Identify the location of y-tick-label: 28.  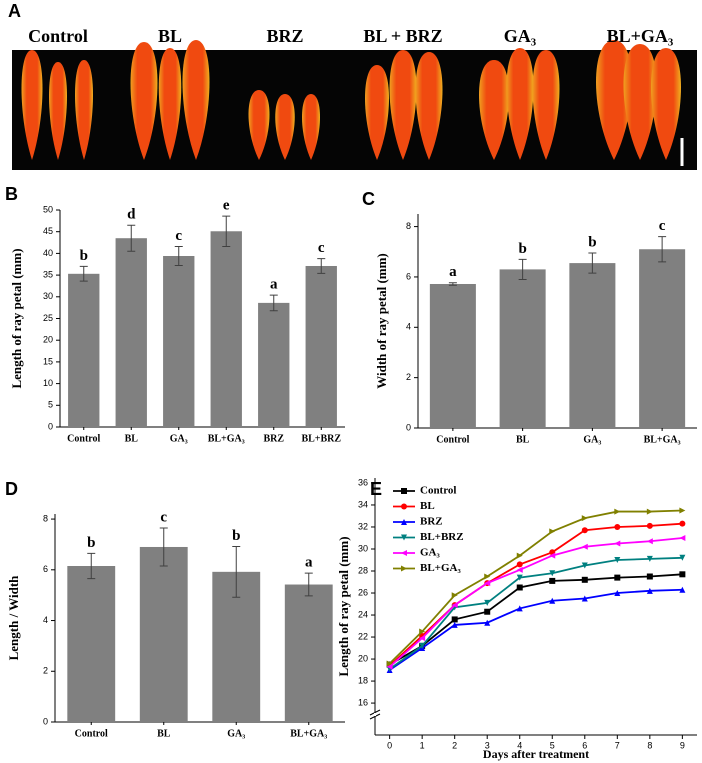
(363, 570).